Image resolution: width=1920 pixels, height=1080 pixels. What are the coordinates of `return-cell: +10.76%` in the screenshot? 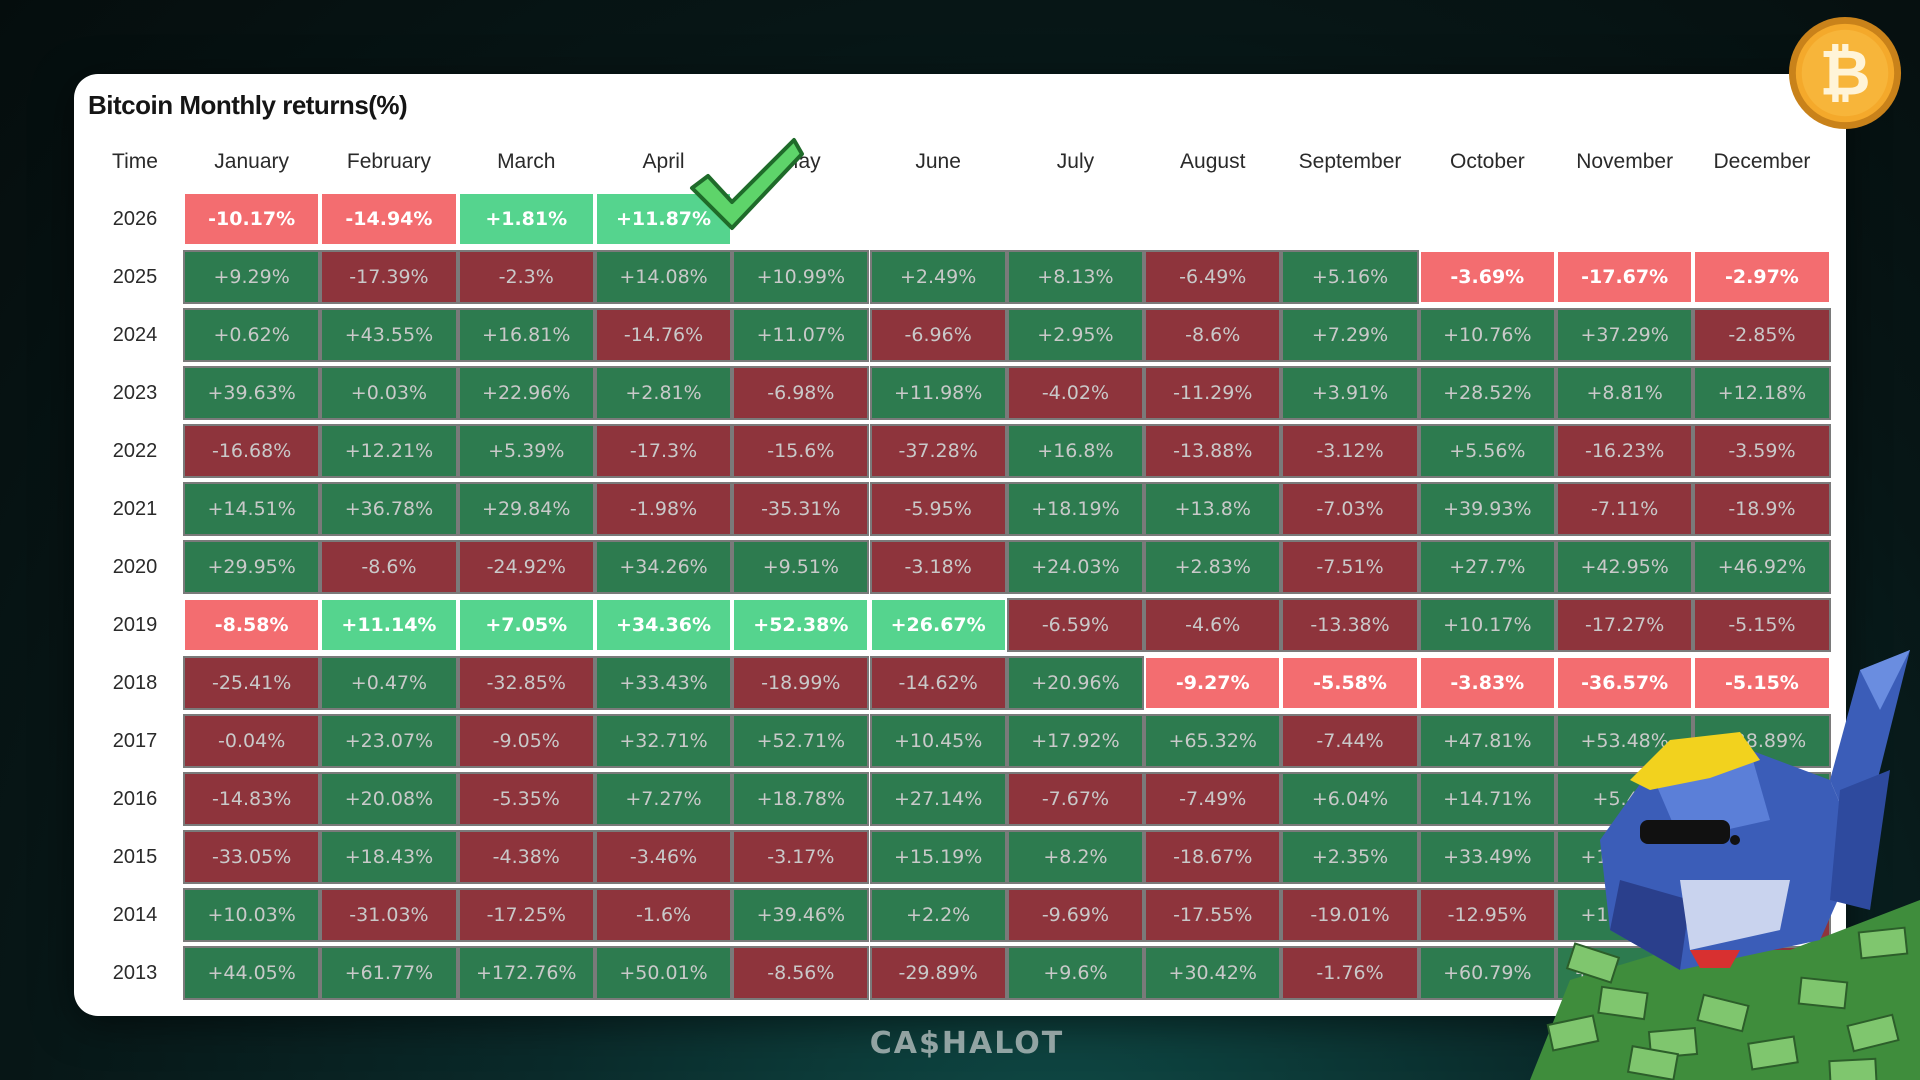 It's located at (1487, 335).